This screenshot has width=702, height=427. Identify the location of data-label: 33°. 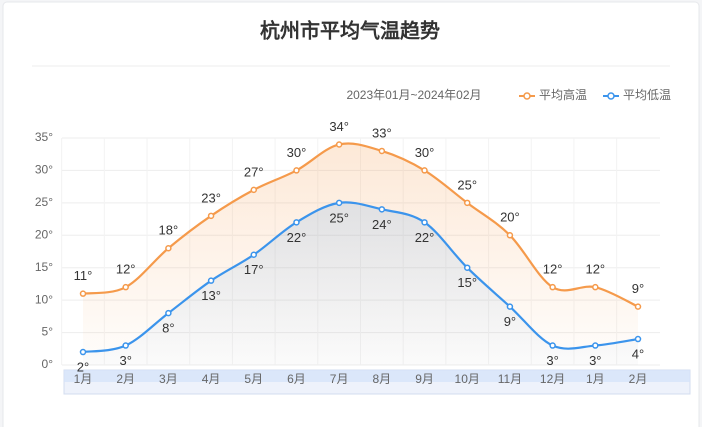
(382, 132).